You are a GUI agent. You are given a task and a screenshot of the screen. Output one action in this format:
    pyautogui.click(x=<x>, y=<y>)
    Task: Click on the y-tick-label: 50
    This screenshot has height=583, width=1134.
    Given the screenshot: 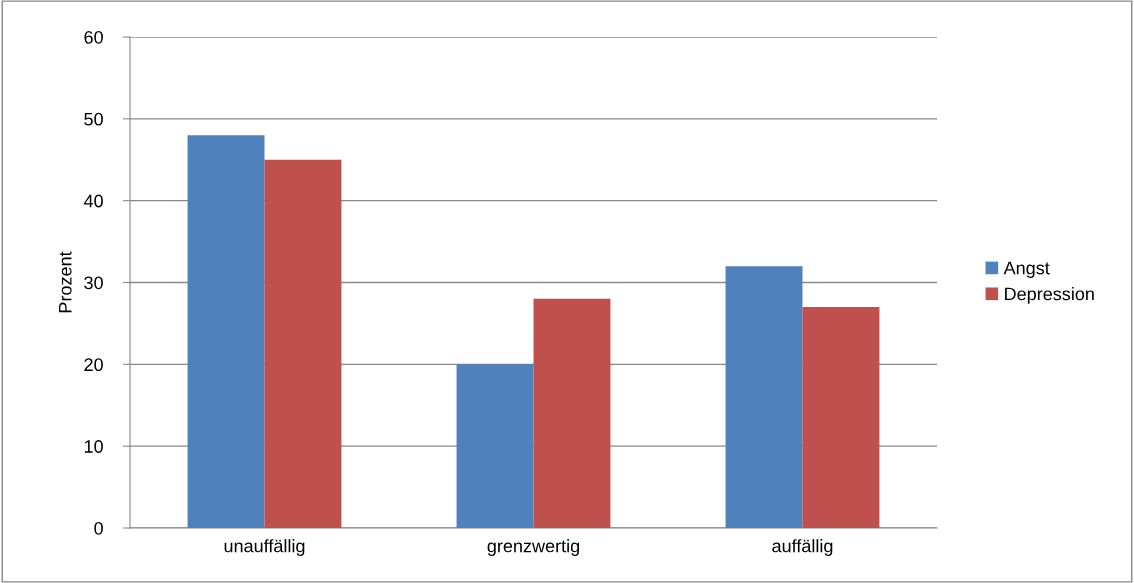 What is the action you would take?
    pyautogui.click(x=93, y=119)
    